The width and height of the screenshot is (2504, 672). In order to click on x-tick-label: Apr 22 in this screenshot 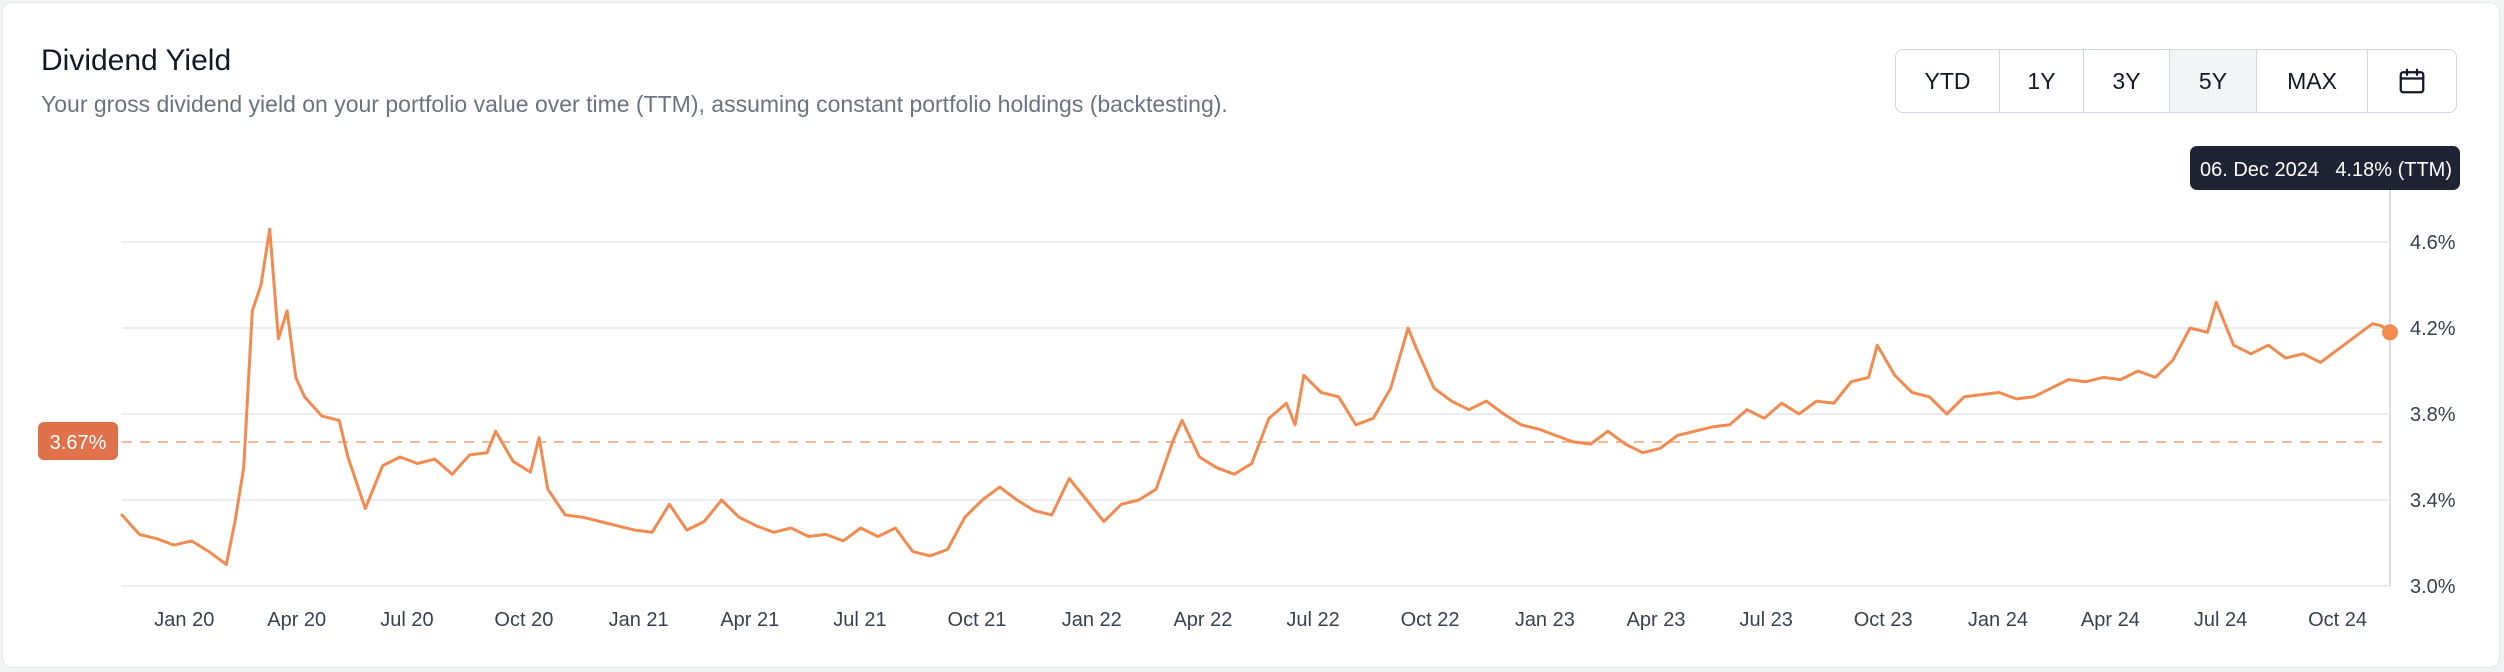, I will do `click(1202, 620)`.